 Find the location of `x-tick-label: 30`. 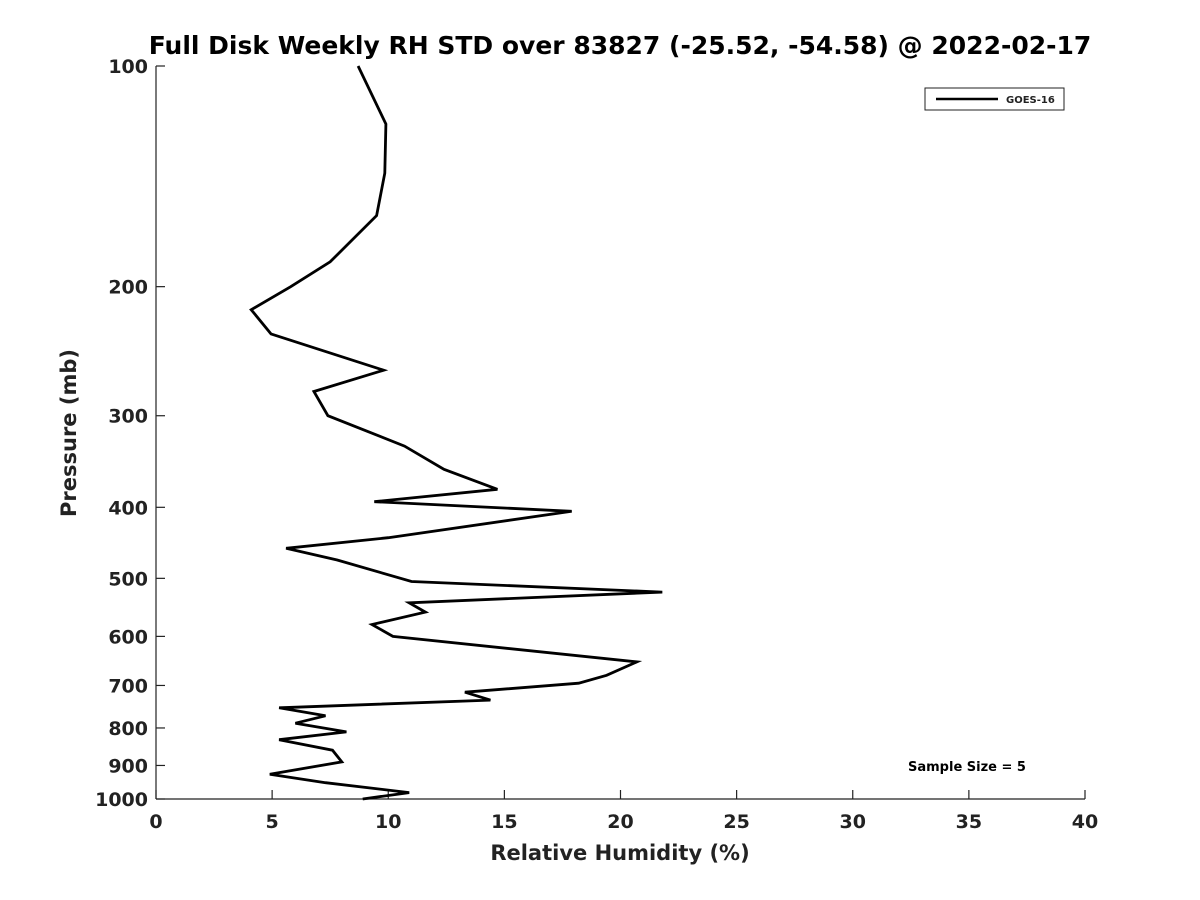

x-tick-label: 30 is located at coordinates (853, 822).